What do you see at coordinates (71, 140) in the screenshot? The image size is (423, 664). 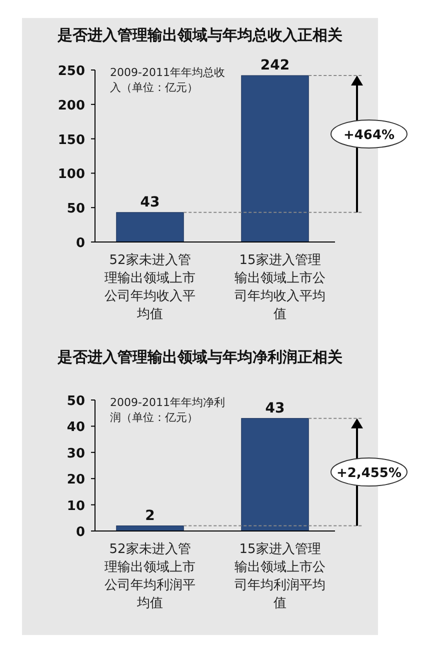 I see `y-tick-label: 150` at bounding box center [71, 140].